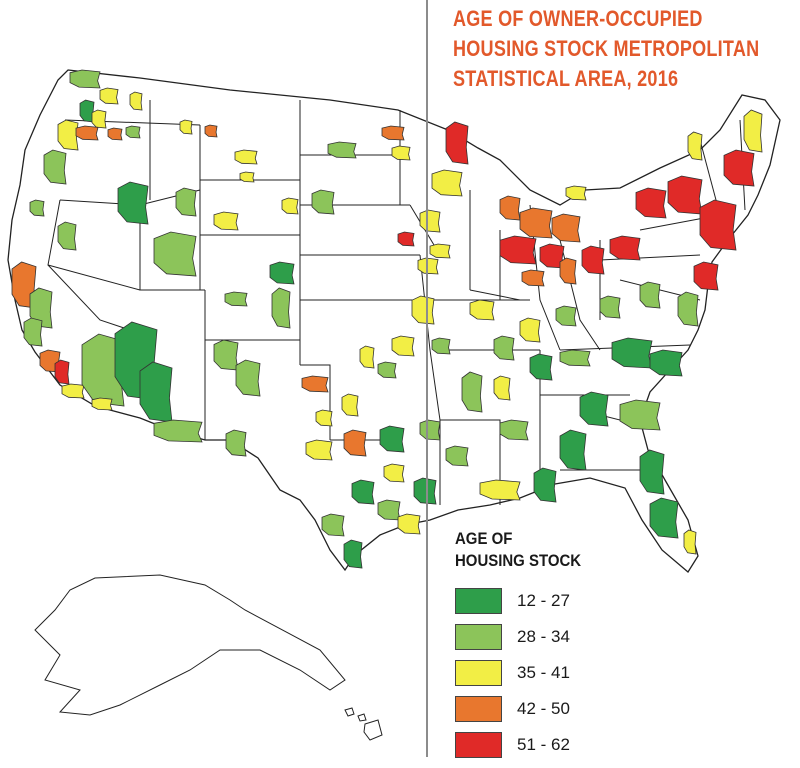 This screenshot has width=800, height=768. I want to click on title-line-1: AGE OF OWNER-OCCUPIED, so click(578, 18).